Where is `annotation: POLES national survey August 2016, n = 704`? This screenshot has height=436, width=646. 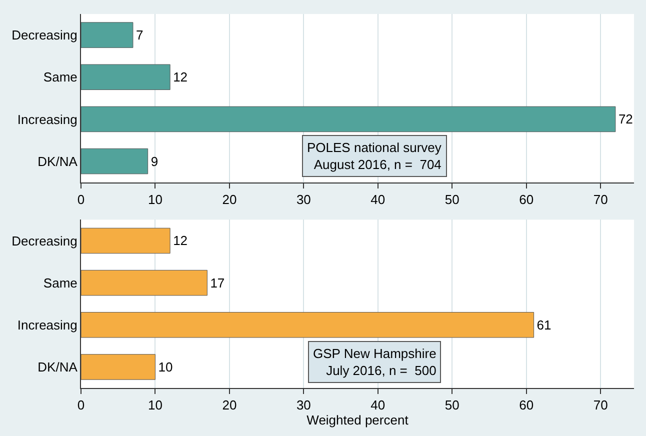
annotation: POLES national survey August 2016, n = 704 is located at coordinates (374, 156).